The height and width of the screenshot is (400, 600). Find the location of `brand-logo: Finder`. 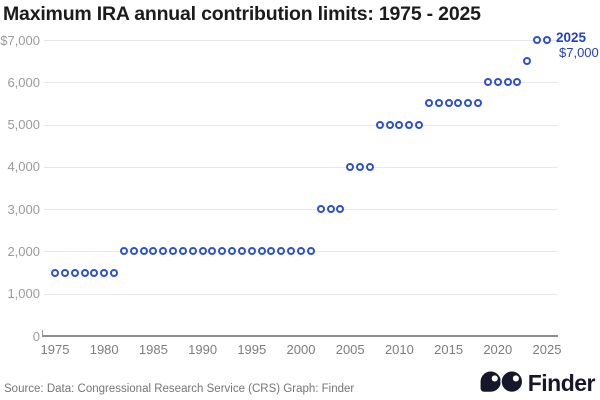

brand-logo: Finder is located at coordinates (537, 382).